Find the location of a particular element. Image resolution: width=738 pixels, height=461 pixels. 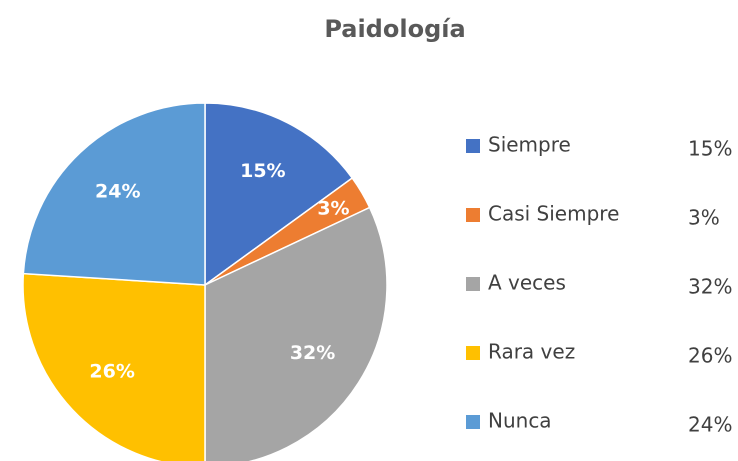

data-label: 15% is located at coordinates (262, 171).